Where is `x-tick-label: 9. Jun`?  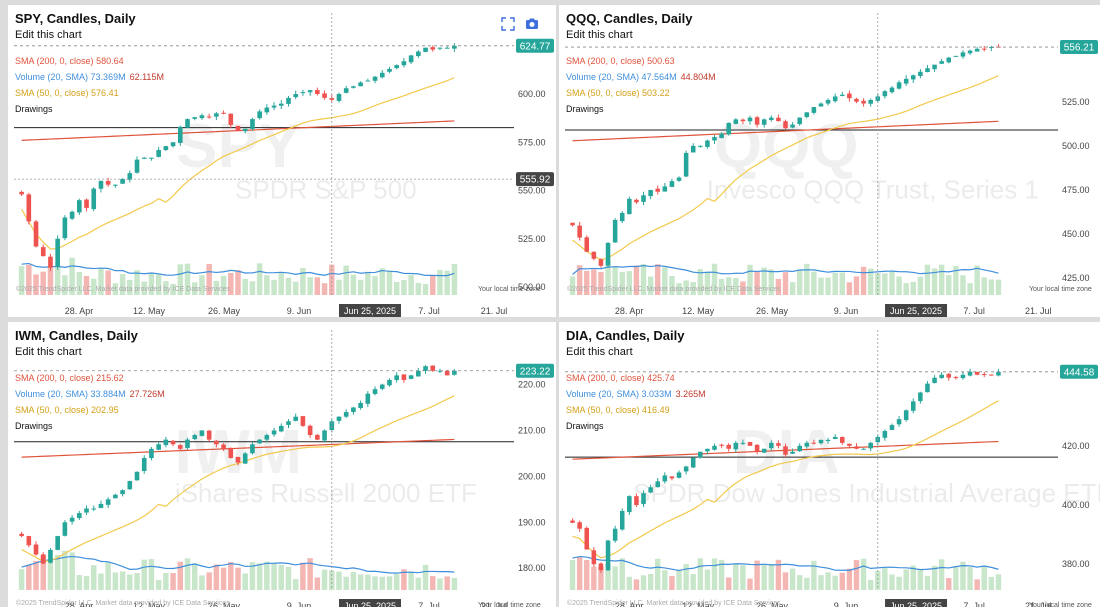 x-tick-label: 9. Jun is located at coordinates (299, 311).